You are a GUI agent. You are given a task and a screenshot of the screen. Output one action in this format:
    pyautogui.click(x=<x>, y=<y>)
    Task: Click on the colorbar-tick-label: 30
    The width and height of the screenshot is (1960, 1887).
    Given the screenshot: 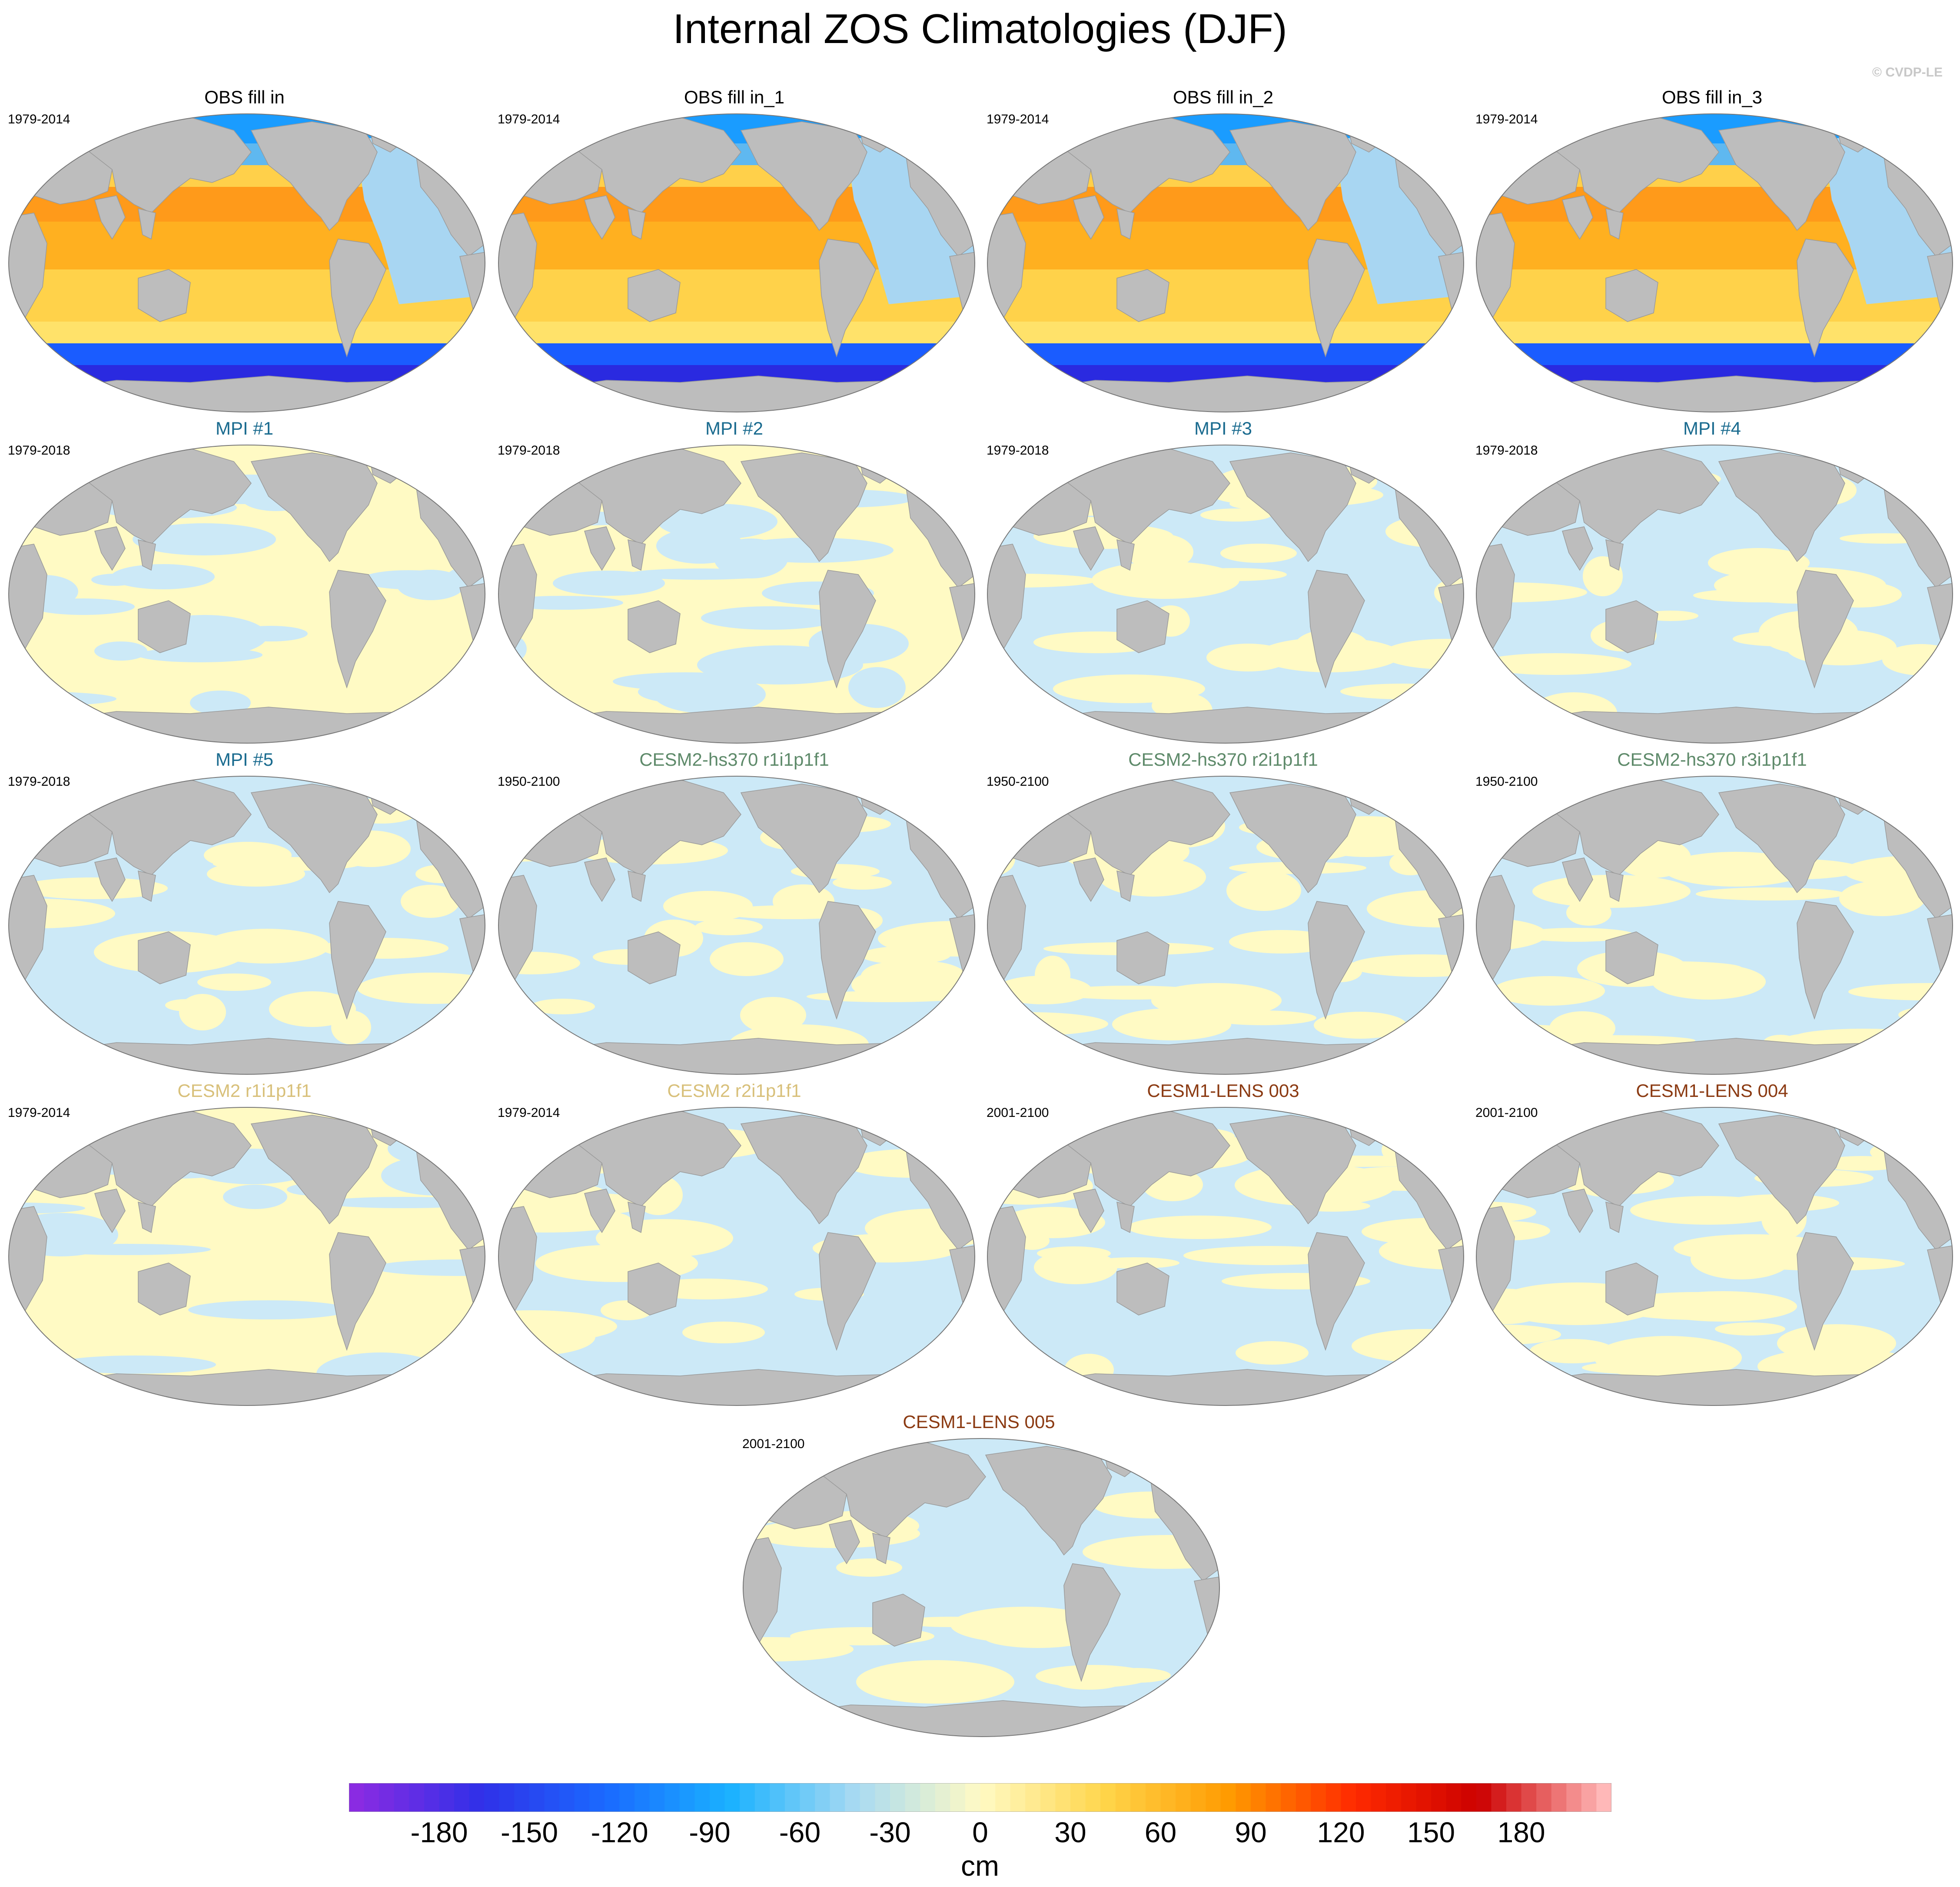 What is the action you would take?
    pyautogui.click(x=1070, y=1832)
    